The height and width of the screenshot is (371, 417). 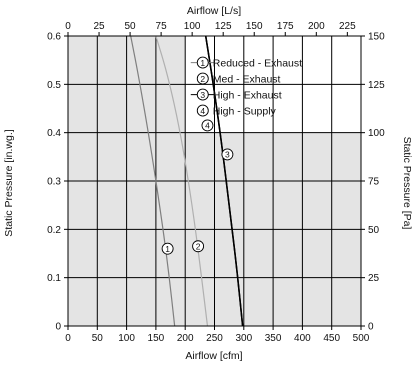 What do you see at coordinates (376, 85) in the screenshot?
I see `y-right-tick-label: 125` at bounding box center [376, 85].